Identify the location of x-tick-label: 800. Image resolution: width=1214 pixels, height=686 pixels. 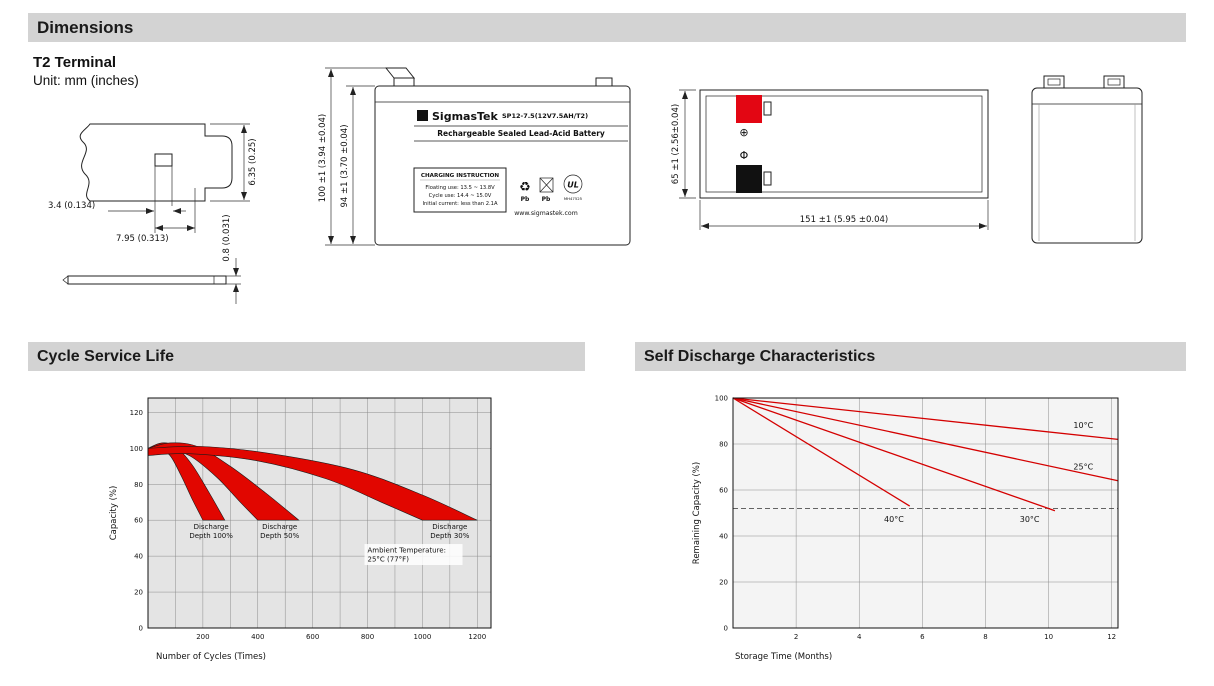
(367, 637).